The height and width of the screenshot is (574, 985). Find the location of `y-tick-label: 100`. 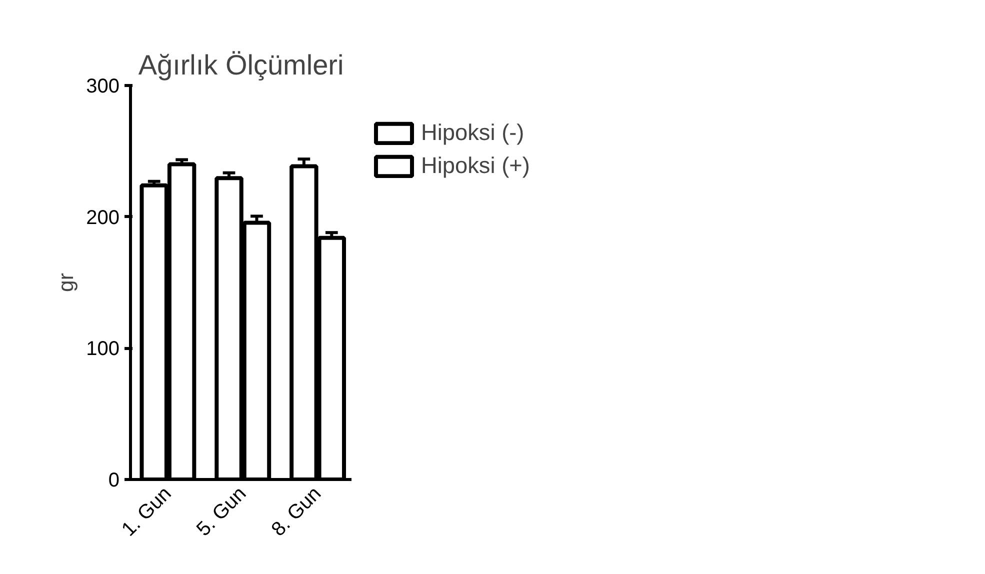

y-tick-label: 100 is located at coordinates (103, 349).